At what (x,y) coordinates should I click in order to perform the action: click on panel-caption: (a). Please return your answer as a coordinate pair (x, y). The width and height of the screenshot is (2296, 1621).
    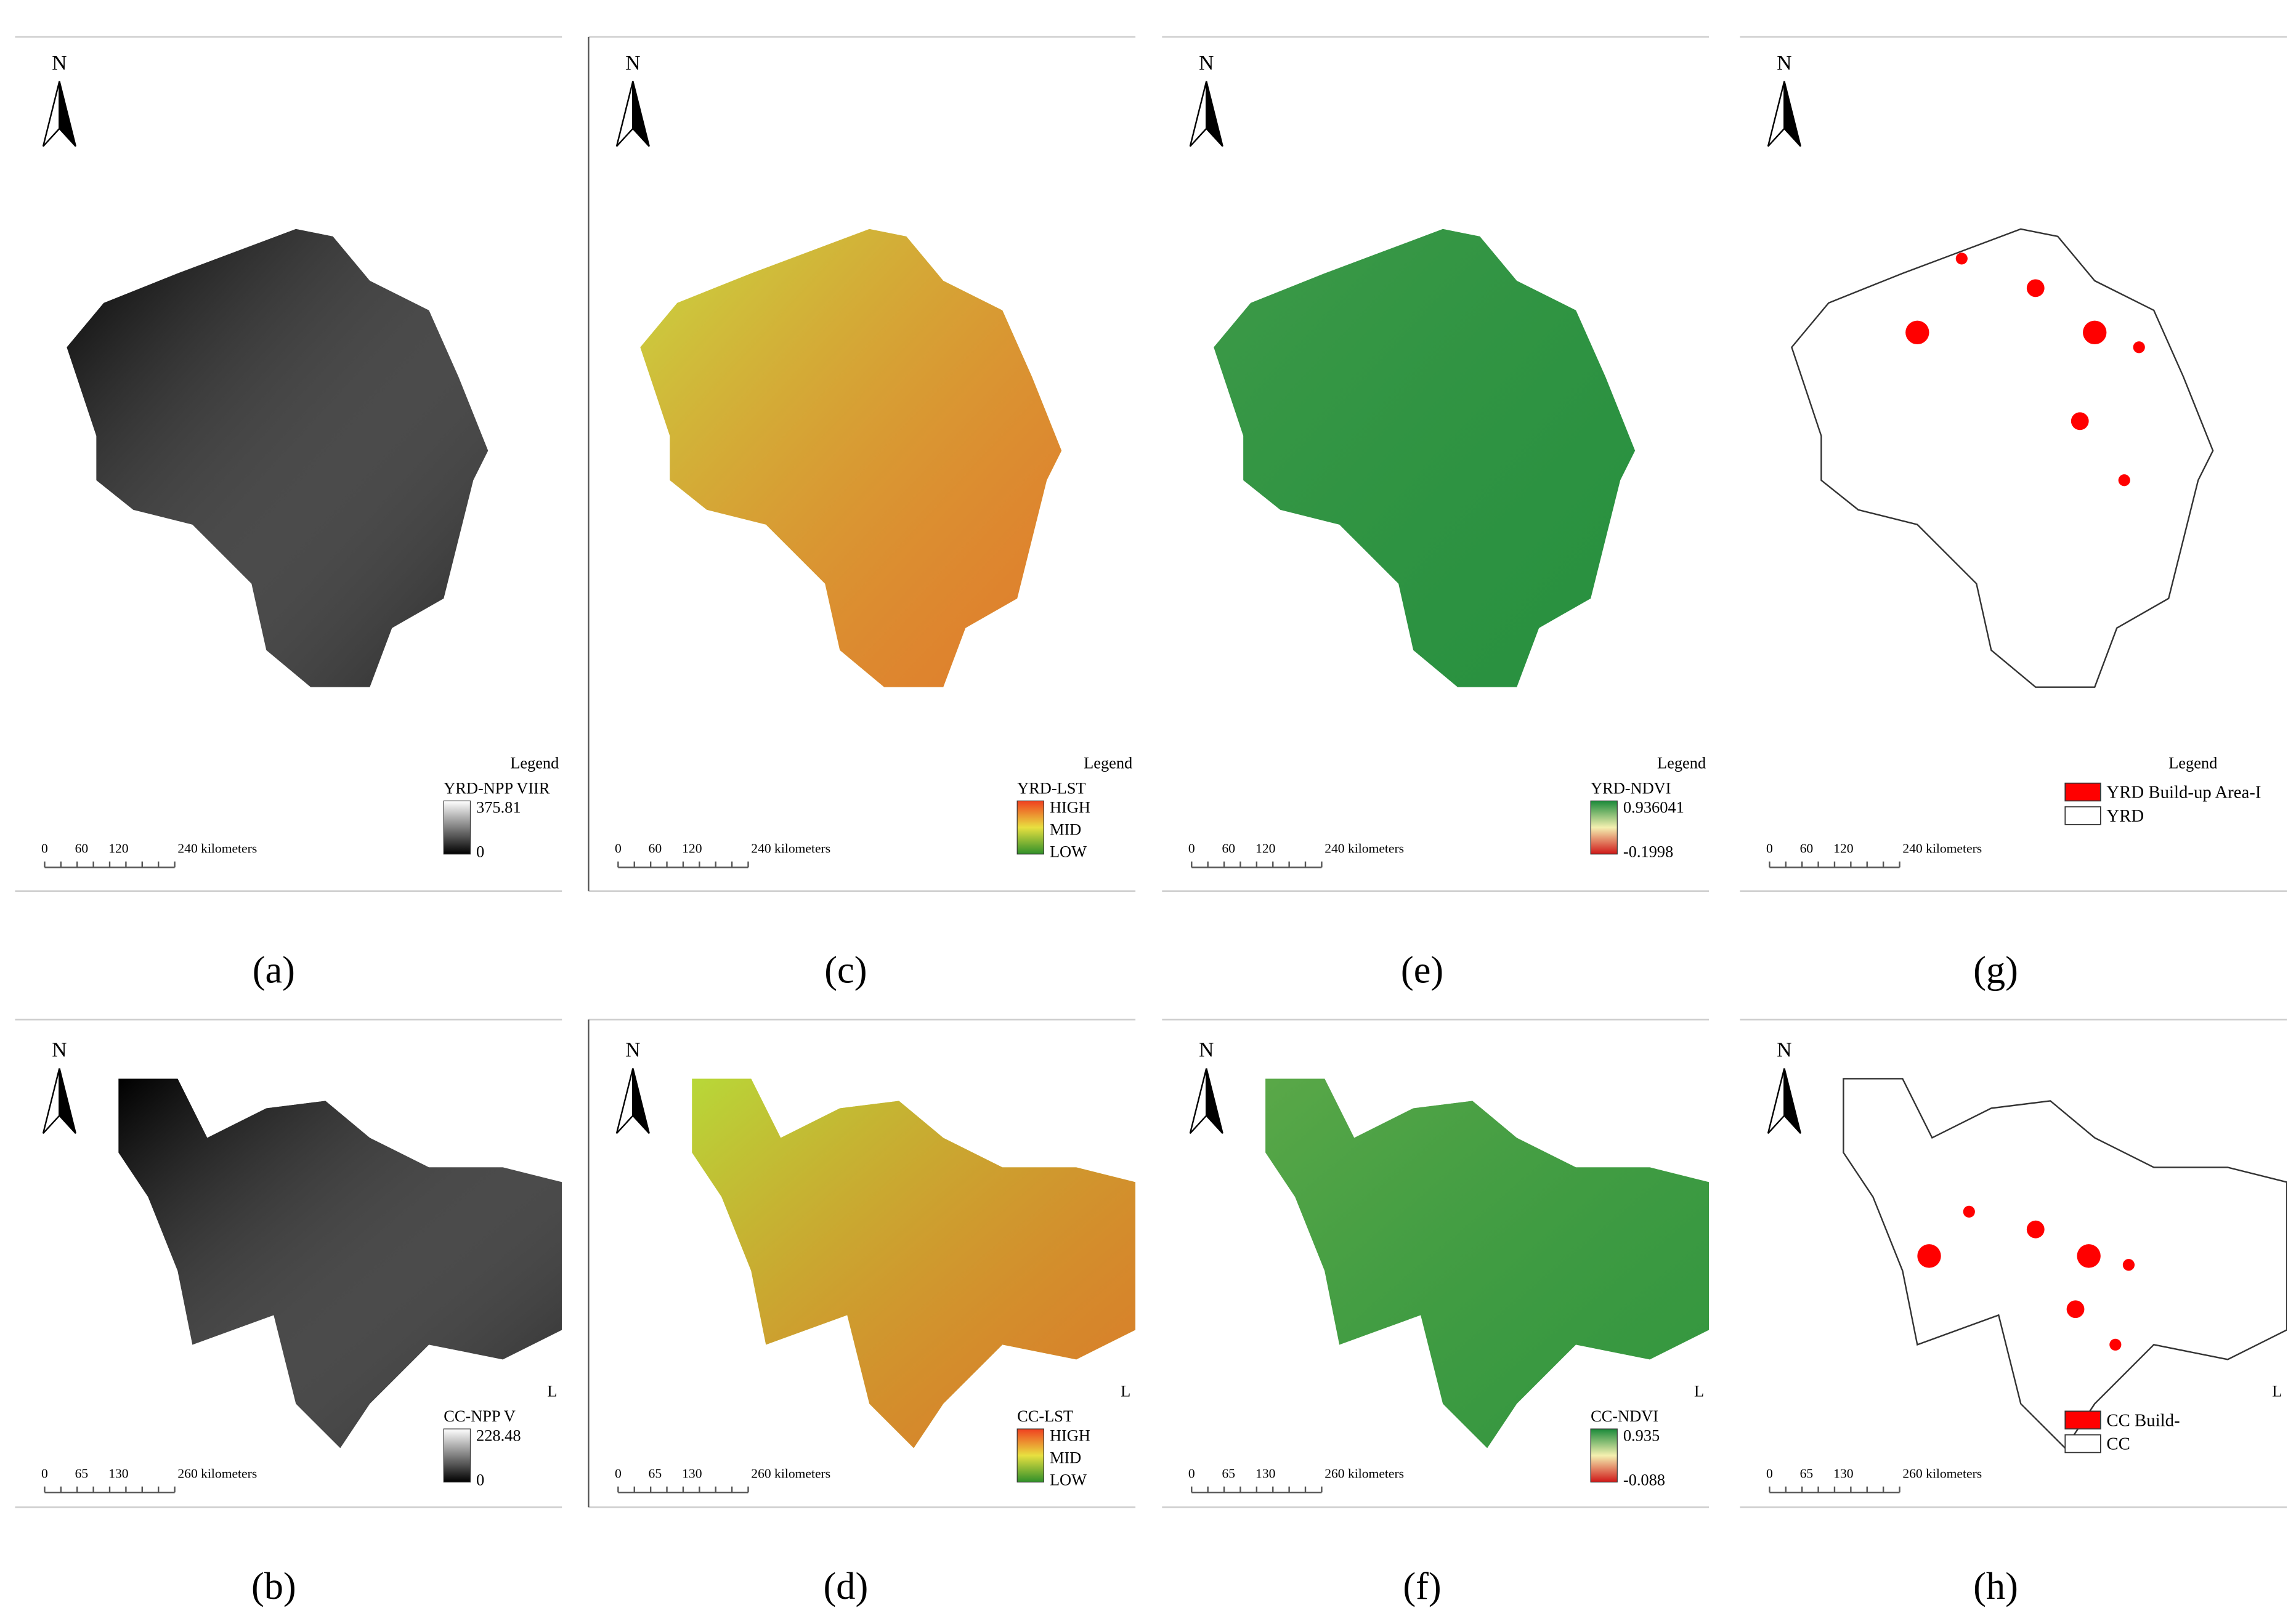
    Looking at the image, I should click on (274, 970).